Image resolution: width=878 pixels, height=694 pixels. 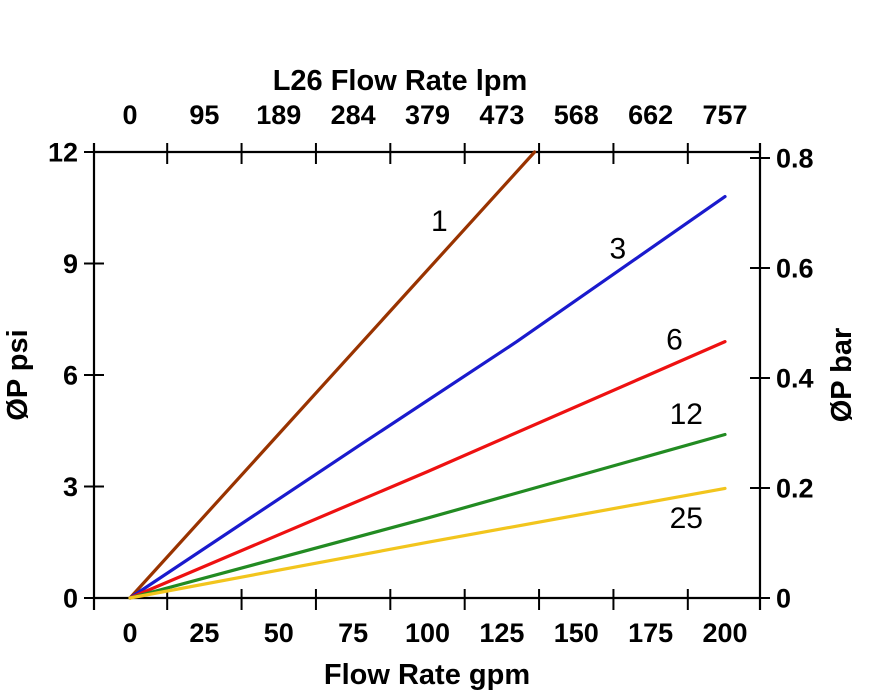 What do you see at coordinates (278, 115) in the screenshot?
I see `x-top-tick-label: 189` at bounding box center [278, 115].